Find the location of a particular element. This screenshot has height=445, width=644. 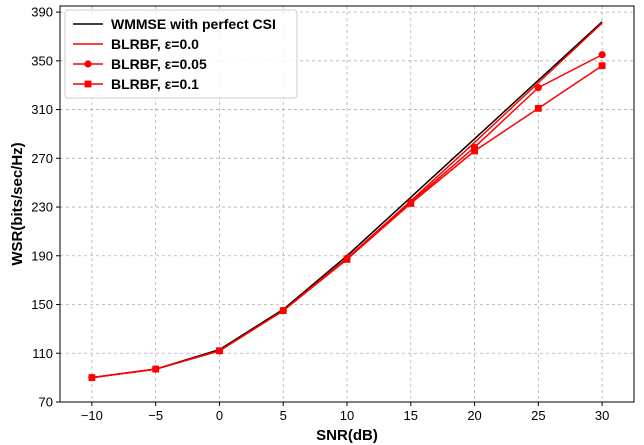

legend-label: BLRBF, ε=0.1 is located at coordinates (155, 84).